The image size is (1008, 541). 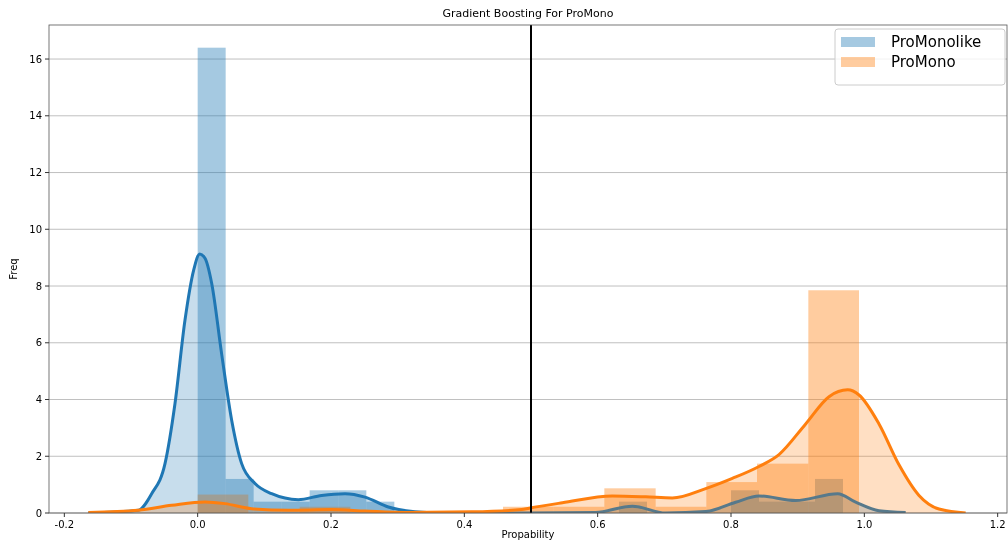 I want to click on y-tick-label: 12, so click(x=35, y=173).